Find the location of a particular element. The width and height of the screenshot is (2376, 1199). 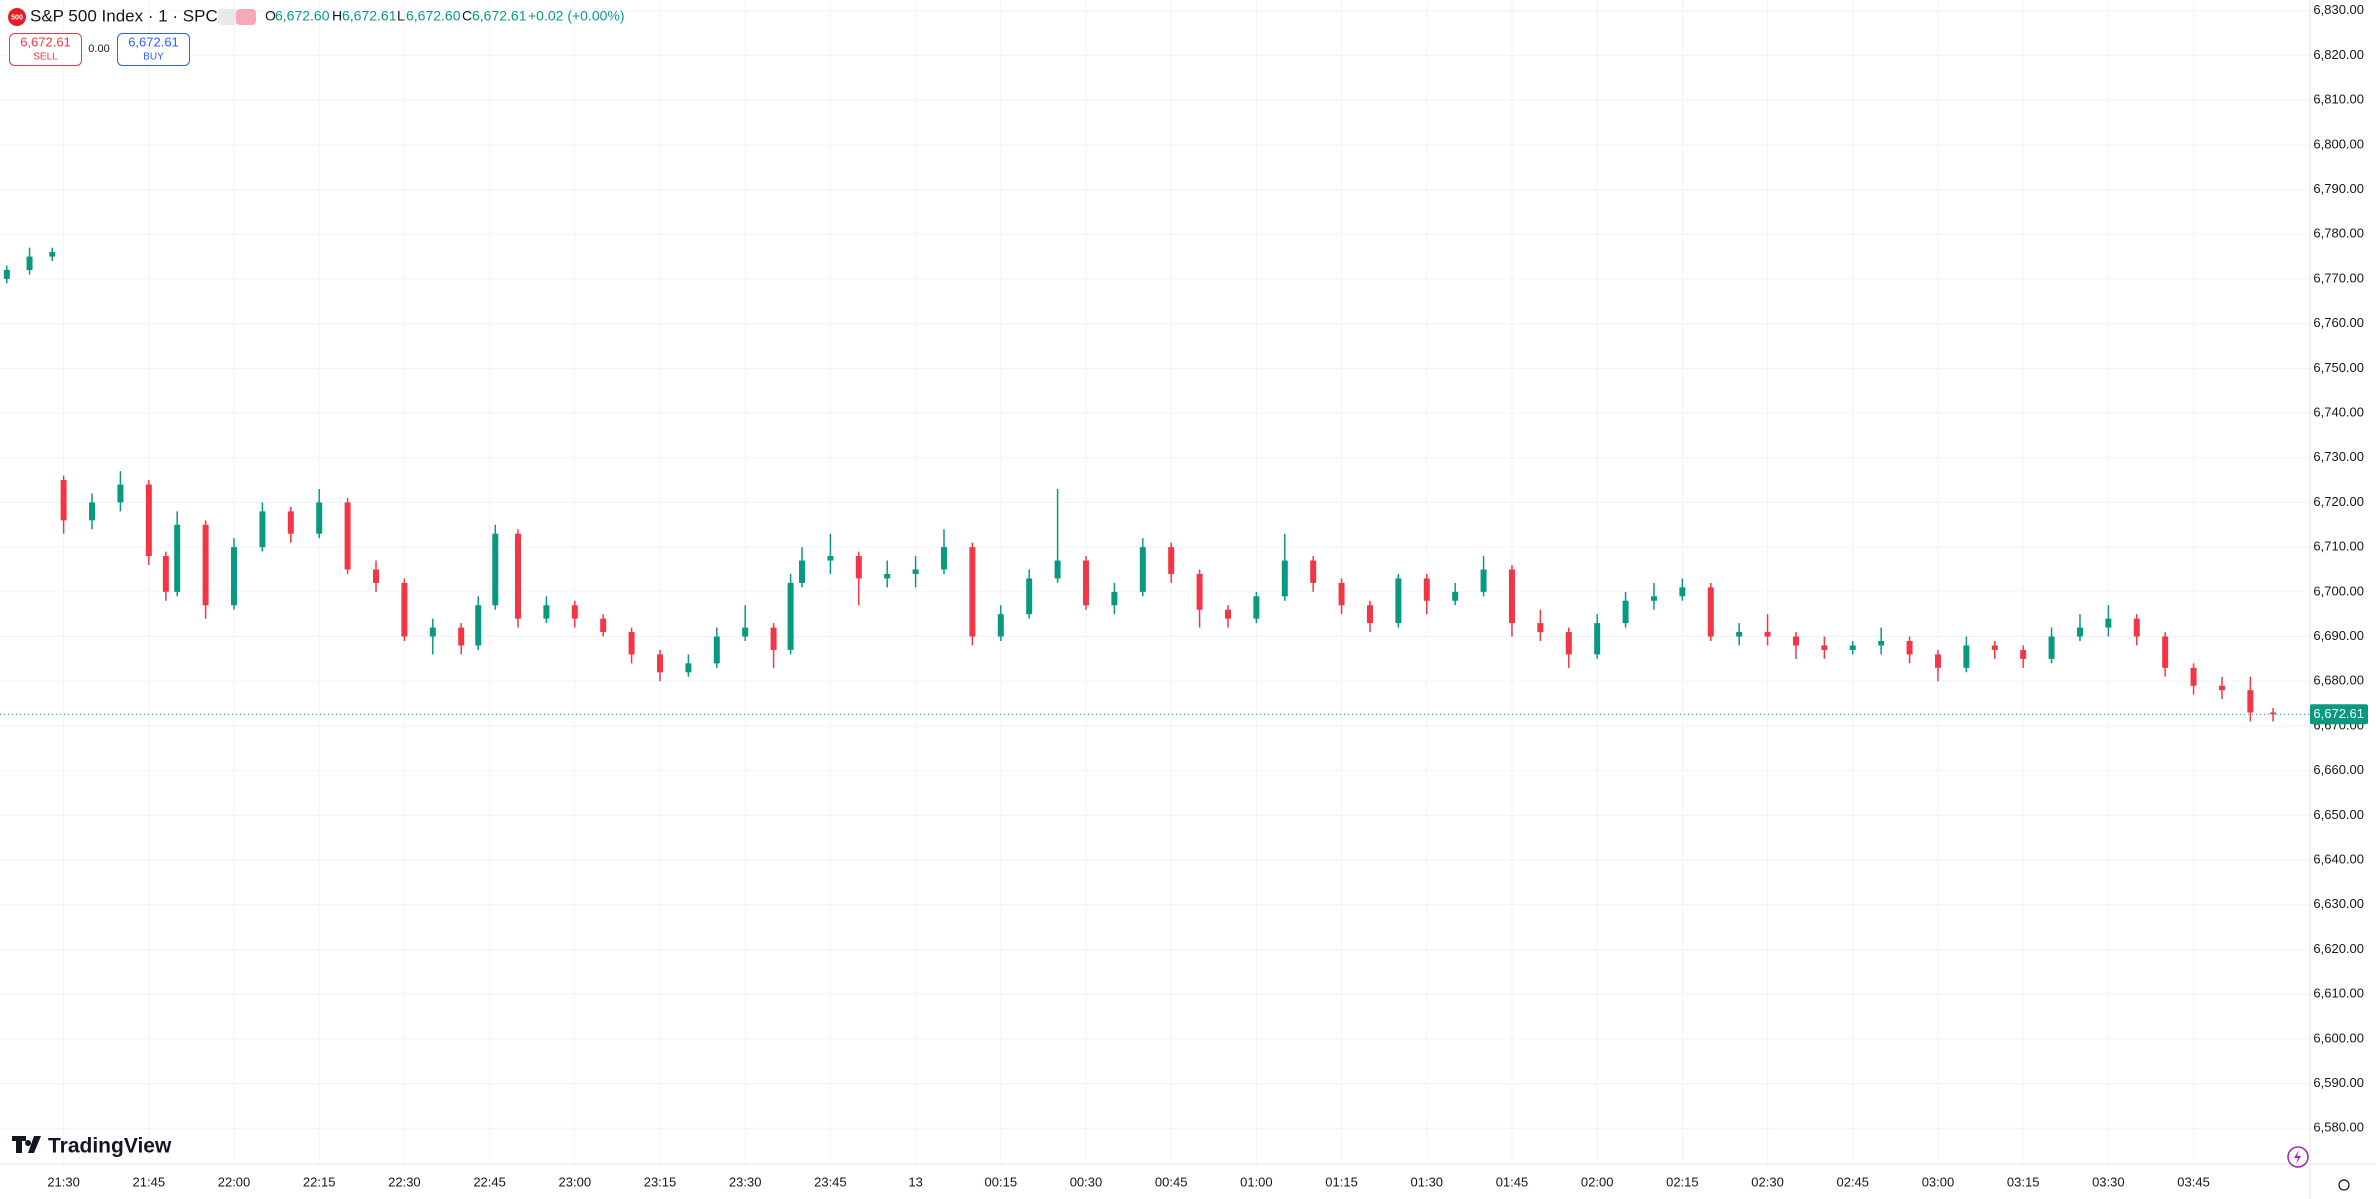

y-tick-label: 6,750.00 is located at coordinates (2338, 367).